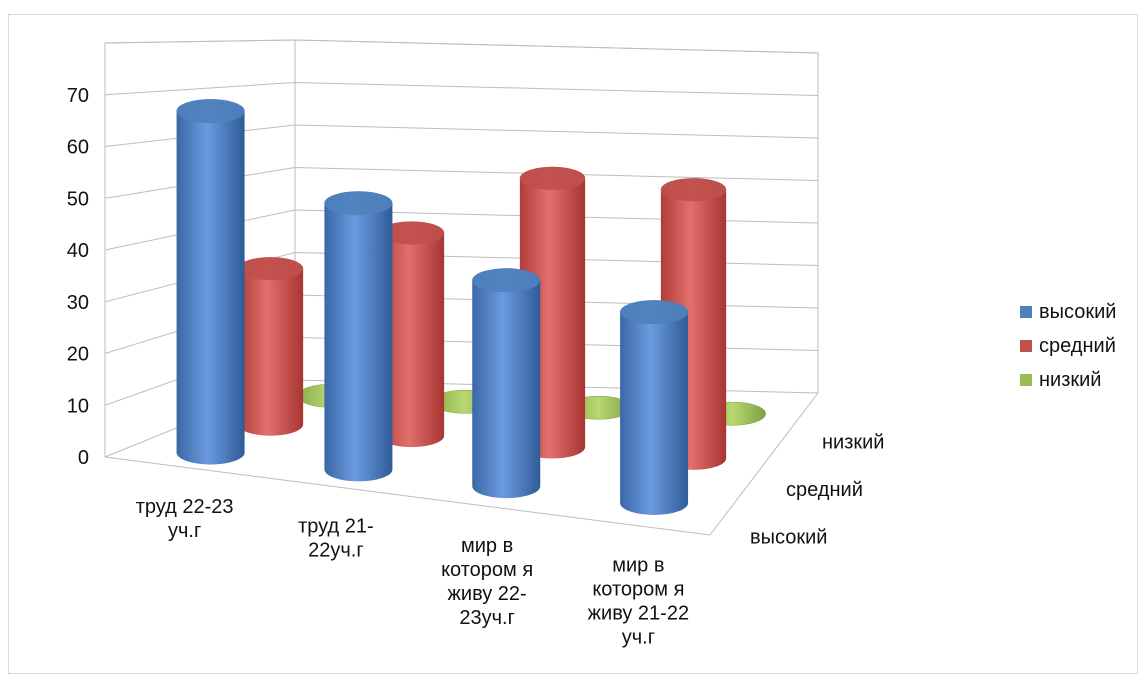  What do you see at coordinates (461, 464) in the screenshot?
I see `floor-front-edges` at bounding box center [461, 464].